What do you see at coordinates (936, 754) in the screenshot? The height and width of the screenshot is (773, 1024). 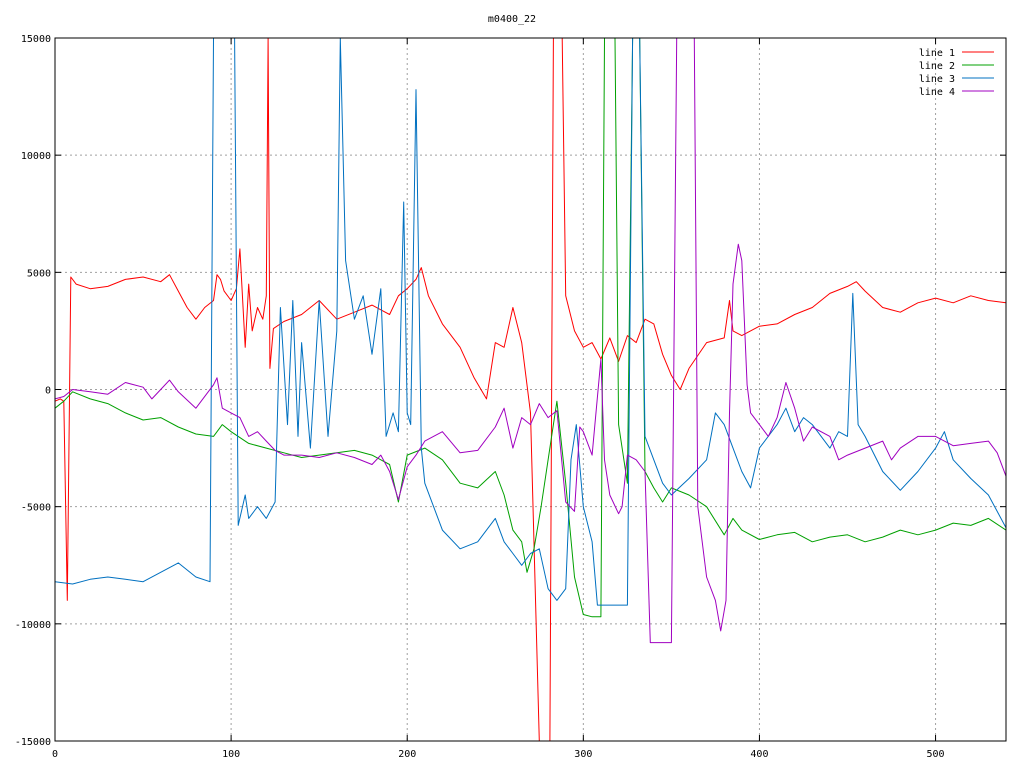 I see `x-tick-label: 500` at bounding box center [936, 754].